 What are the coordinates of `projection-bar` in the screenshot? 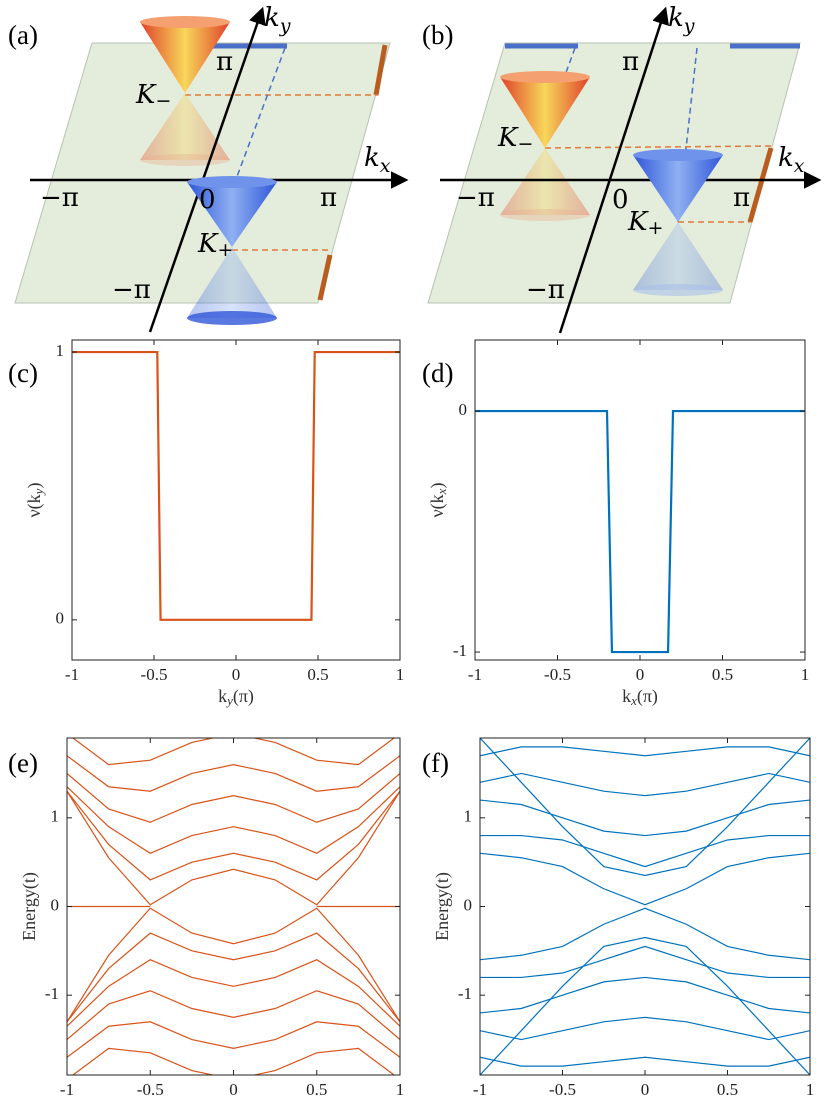 It's located at (380, 70).